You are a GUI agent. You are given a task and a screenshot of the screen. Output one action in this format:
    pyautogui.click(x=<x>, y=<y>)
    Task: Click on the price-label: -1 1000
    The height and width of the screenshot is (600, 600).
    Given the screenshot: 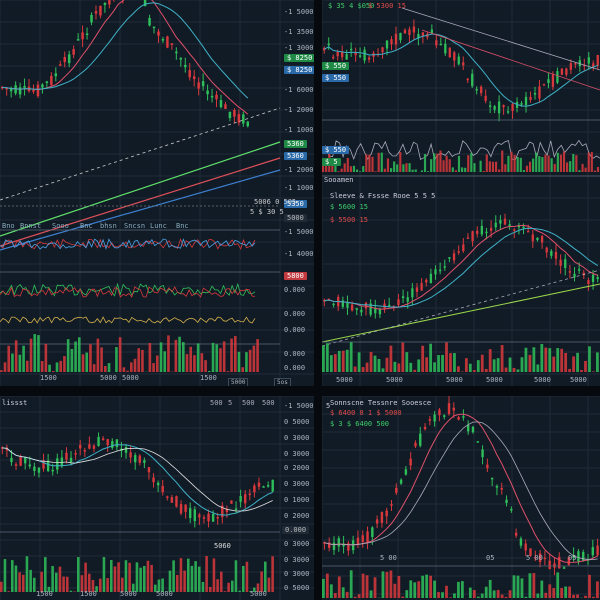 What is the action you would take?
    pyautogui.click(x=299, y=130)
    